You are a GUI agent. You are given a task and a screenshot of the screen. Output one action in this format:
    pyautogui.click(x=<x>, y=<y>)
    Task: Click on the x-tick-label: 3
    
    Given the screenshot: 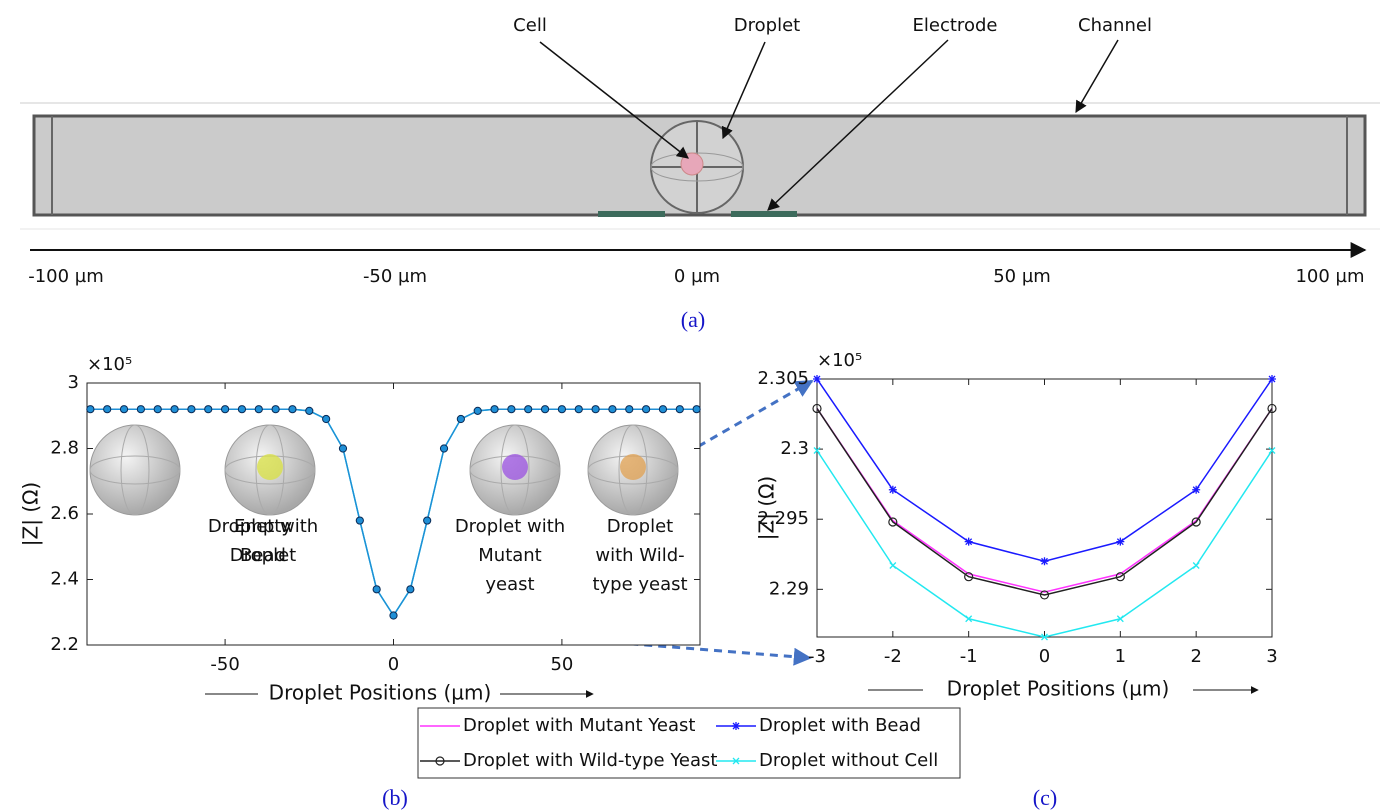 What is the action you would take?
    pyautogui.click(x=1271, y=656)
    